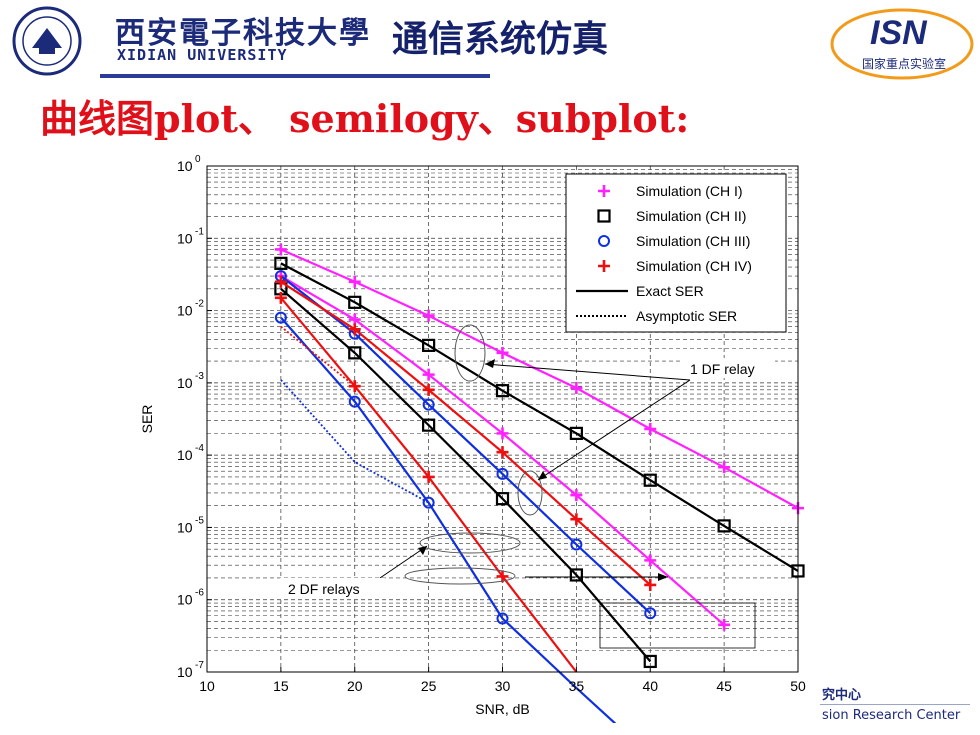  Describe the element at coordinates (429, 686) in the screenshot. I see `x-tick-label: 25` at that location.